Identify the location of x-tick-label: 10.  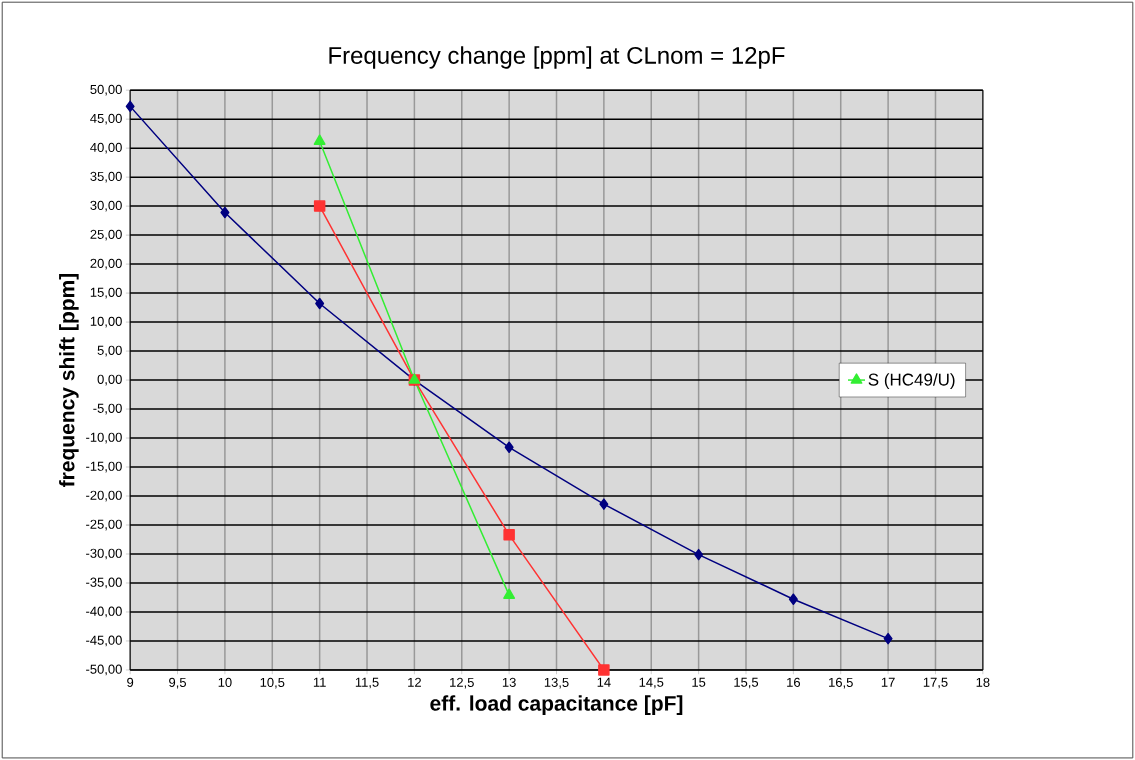
(225, 682).